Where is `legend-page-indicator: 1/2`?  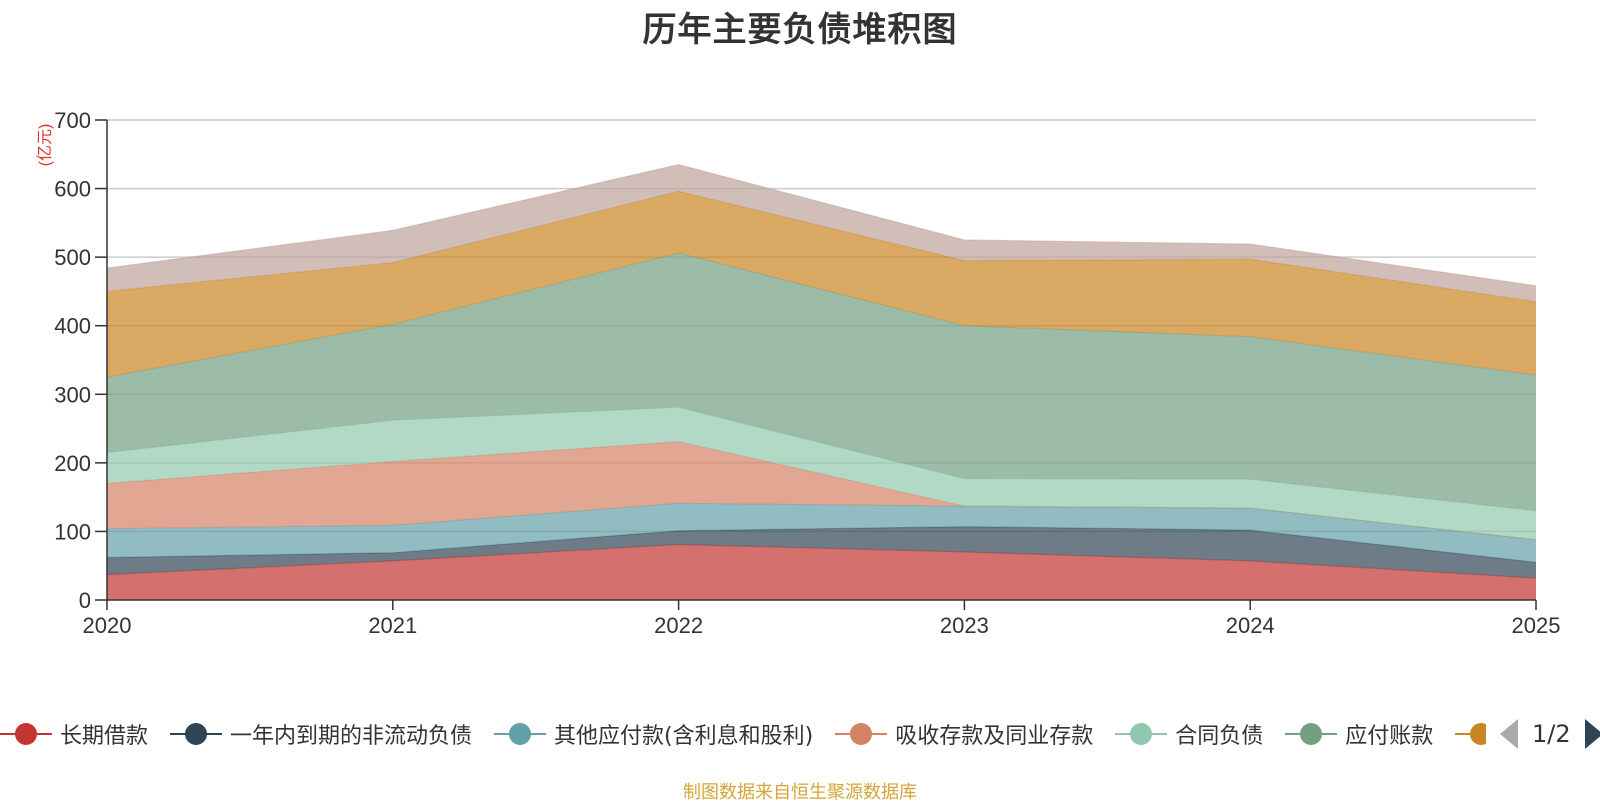 legend-page-indicator: 1/2 is located at coordinates (1551, 734).